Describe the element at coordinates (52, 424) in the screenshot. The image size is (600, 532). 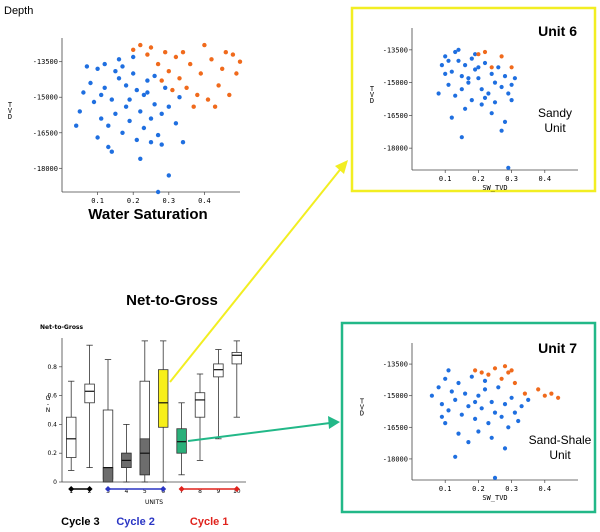
I see `ntg-y-tick-label: 0.4` at that location.